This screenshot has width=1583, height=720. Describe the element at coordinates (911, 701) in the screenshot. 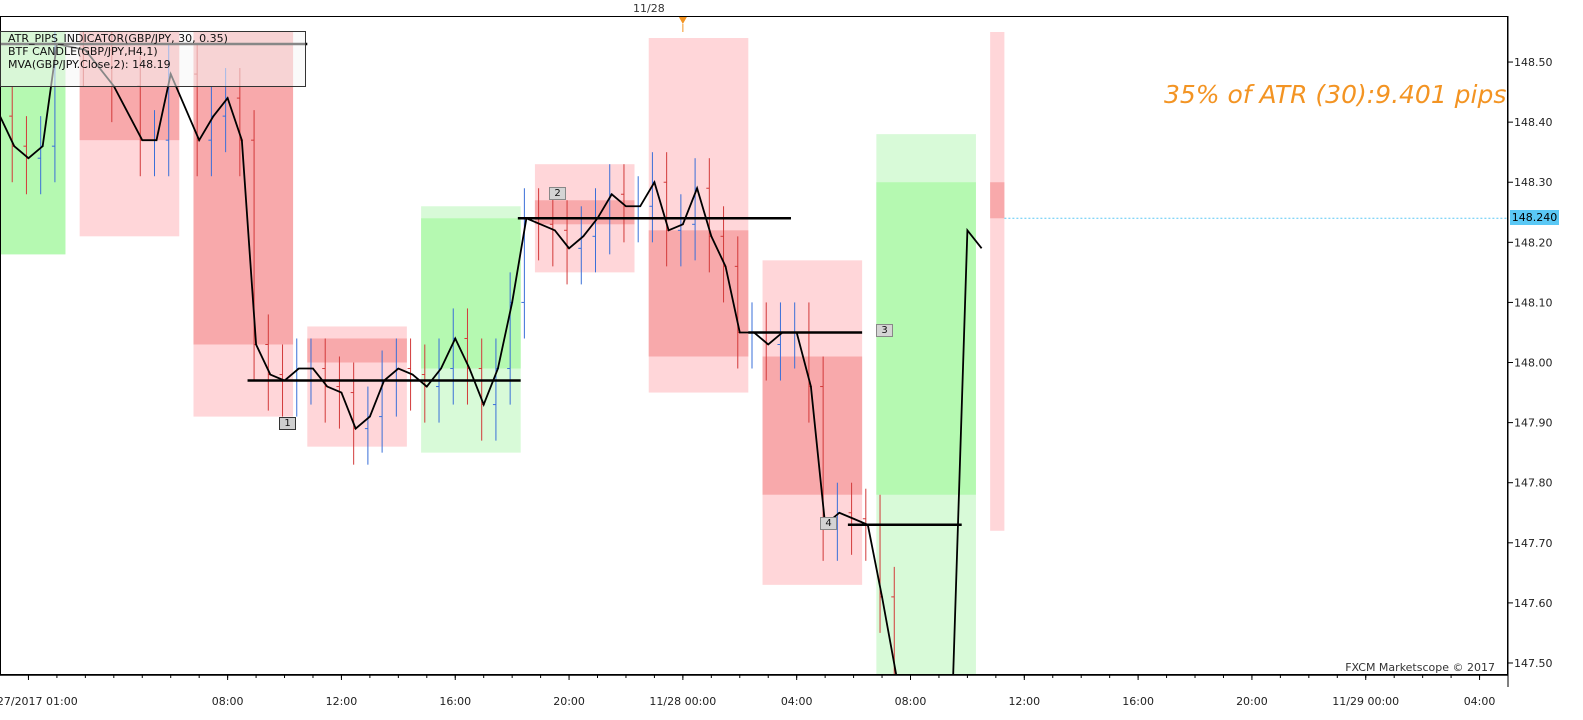

I see `x-tick-label-7: 08:00` at that location.